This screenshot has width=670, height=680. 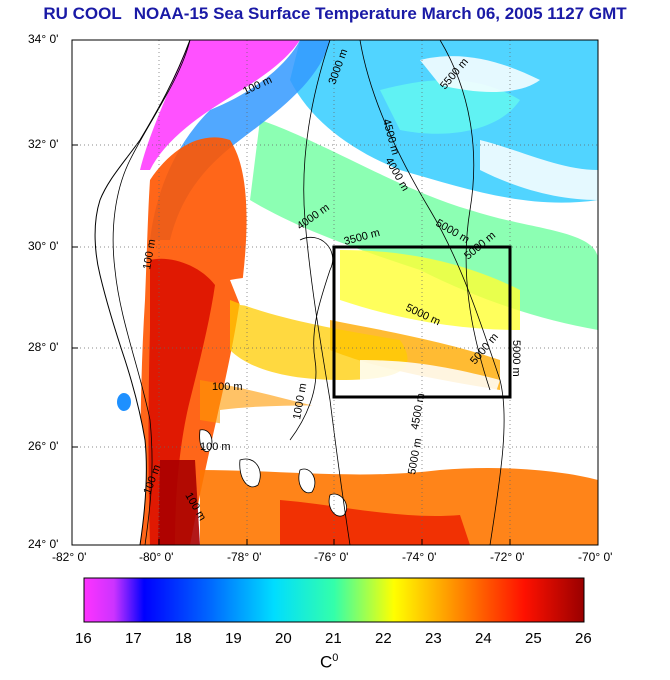 What do you see at coordinates (375, 522) in the screenshot?
I see `sst-south-hot` at bounding box center [375, 522].